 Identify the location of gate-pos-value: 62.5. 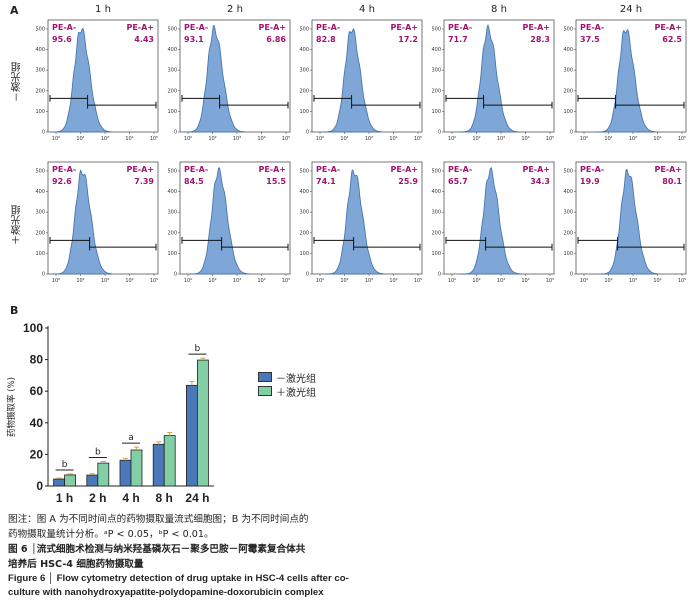
(672, 39).